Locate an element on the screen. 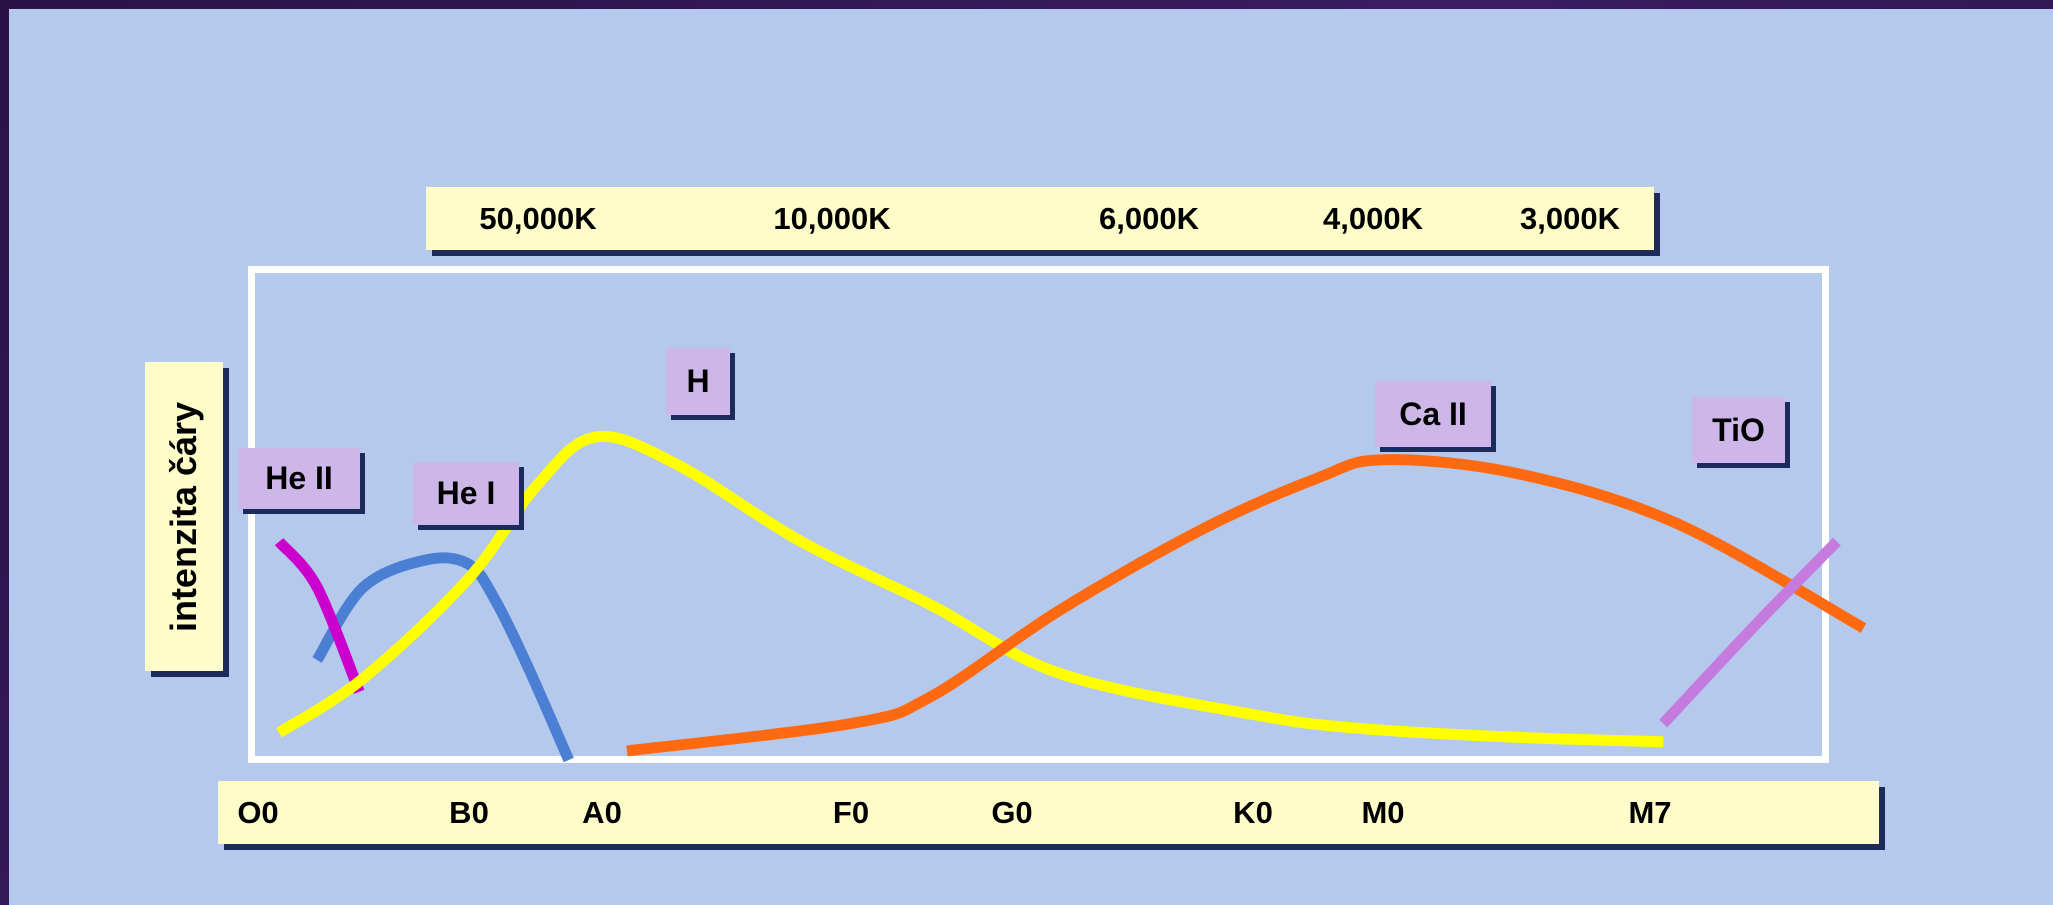  series-line-he-i is located at coordinates (443, 657).